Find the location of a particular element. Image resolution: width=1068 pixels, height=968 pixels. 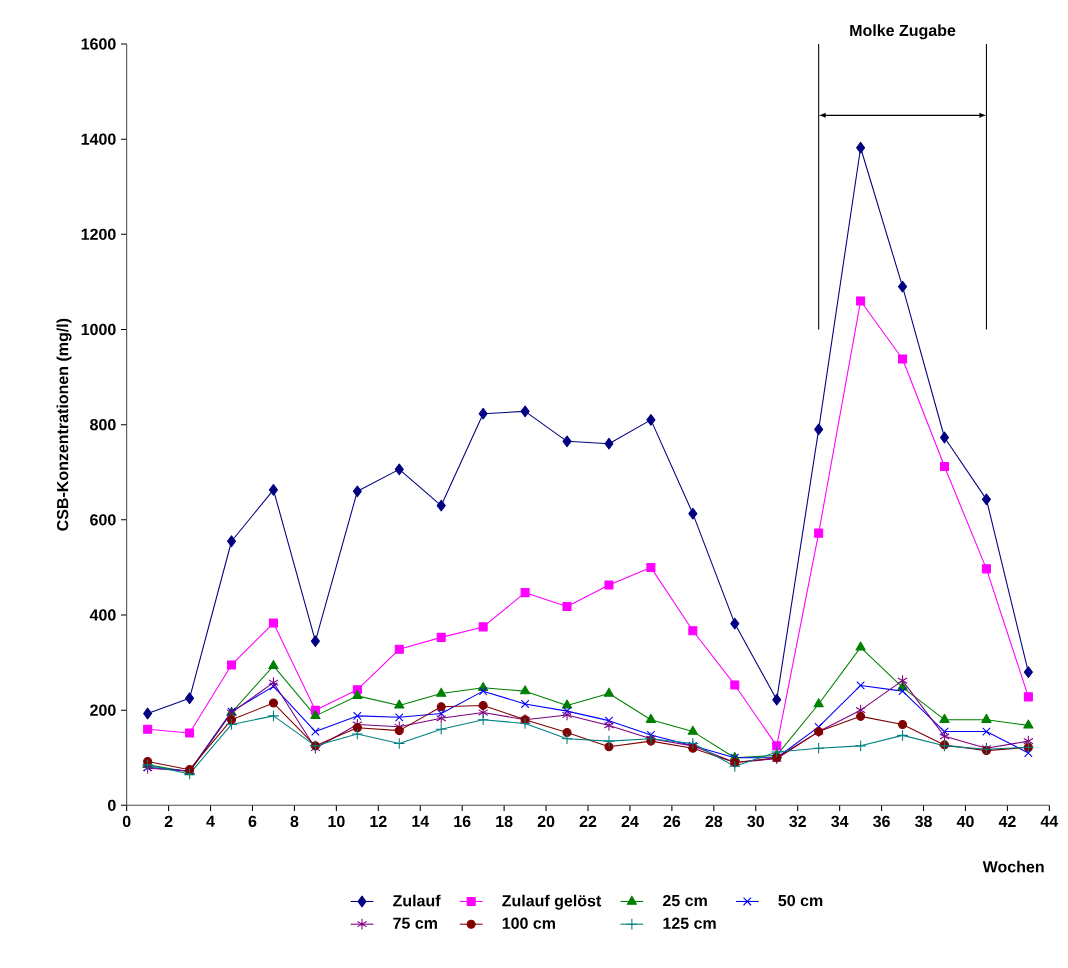

y-tick-label: 1400 is located at coordinates (98, 139).